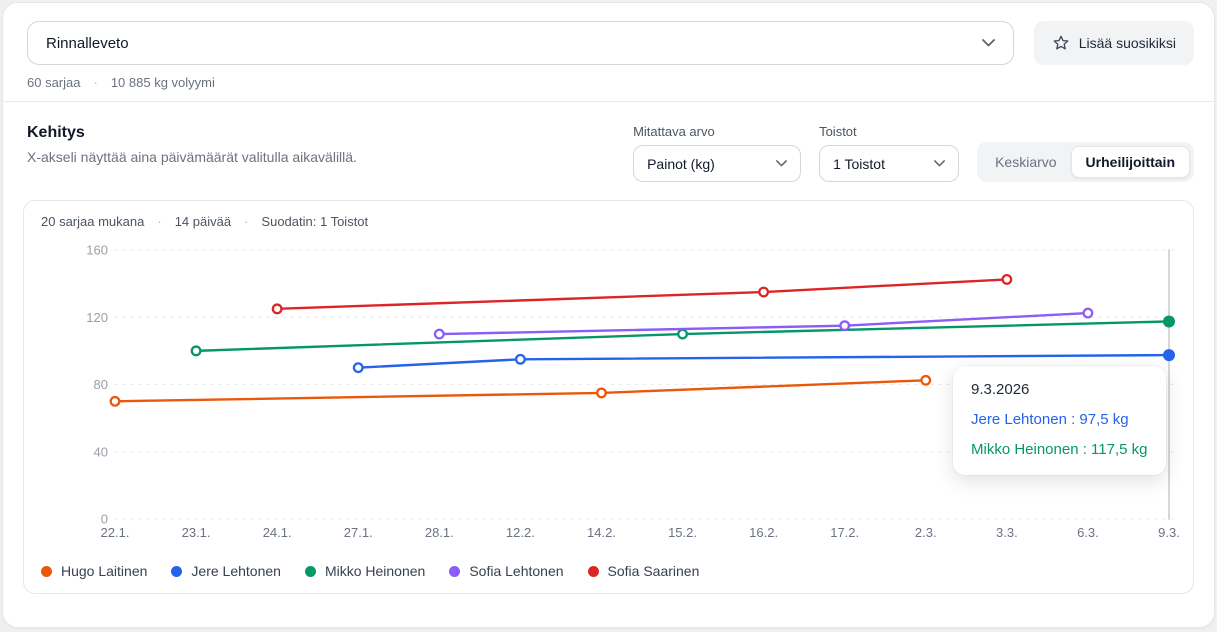 The height and width of the screenshot is (632, 1217). What do you see at coordinates (763, 532) in the screenshot?
I see `x-axis-tick-label: 16.2.` at bounding box center [763, 532].